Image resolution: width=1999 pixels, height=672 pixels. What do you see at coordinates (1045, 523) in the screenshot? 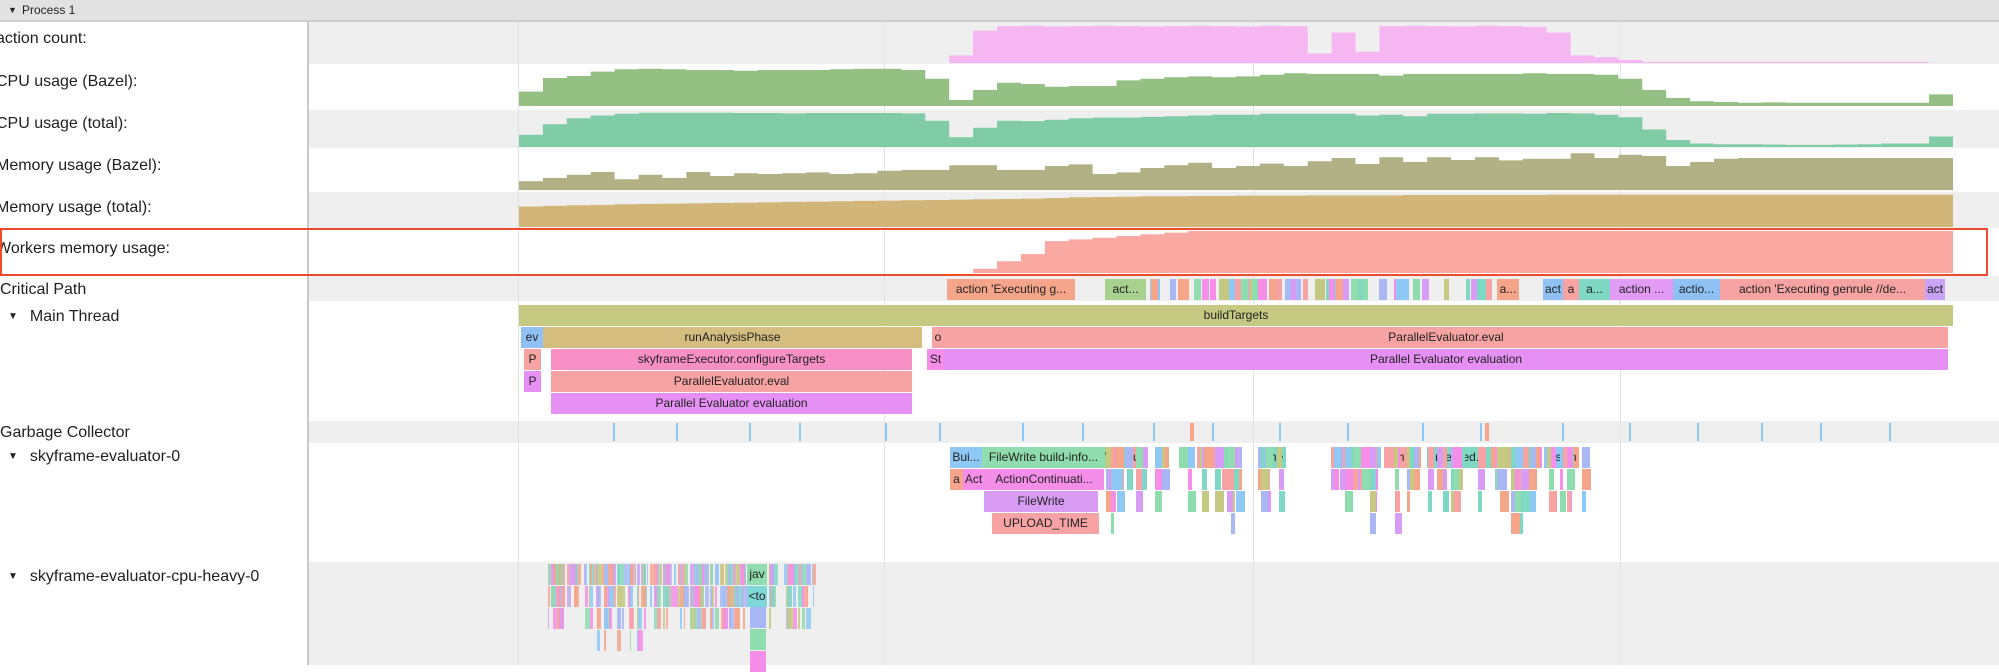
I see `evaluator-slice: UPLOAD_TIME` at bounding box center [1045, 523].